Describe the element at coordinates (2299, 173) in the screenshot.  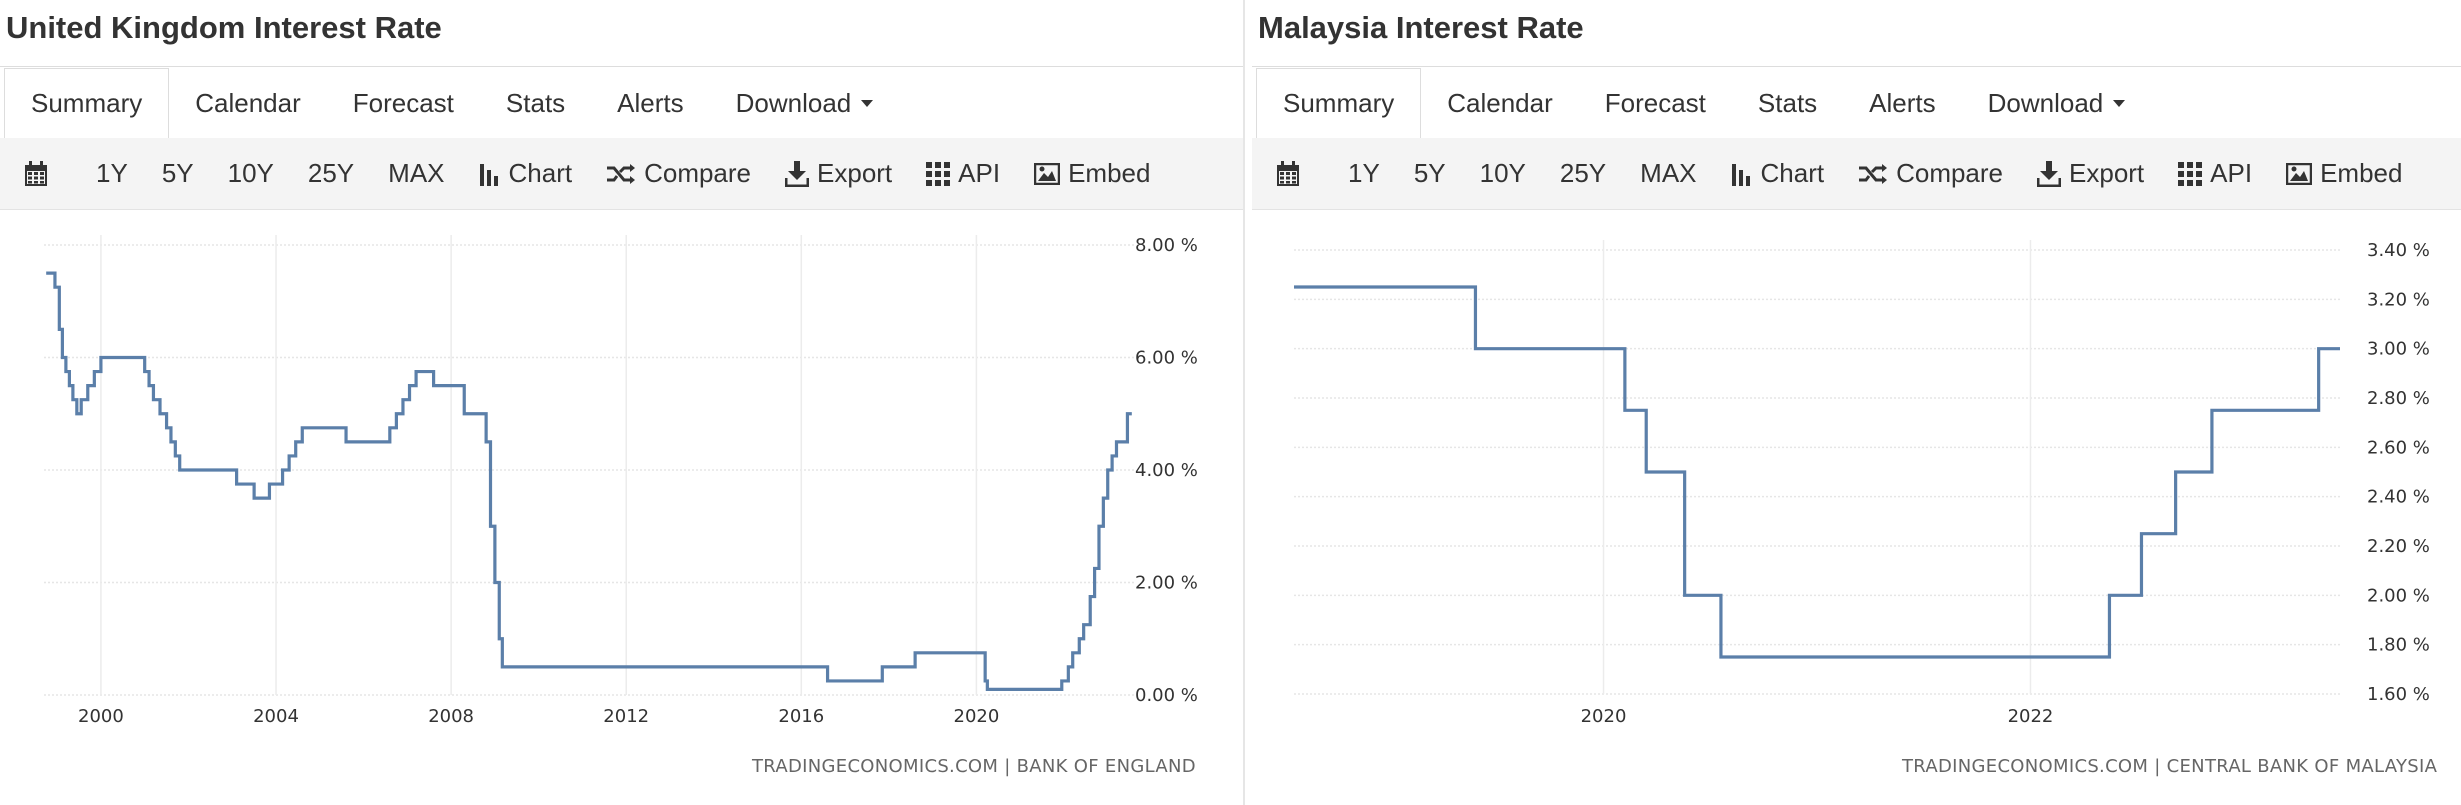
I see `image-icon` at that location.